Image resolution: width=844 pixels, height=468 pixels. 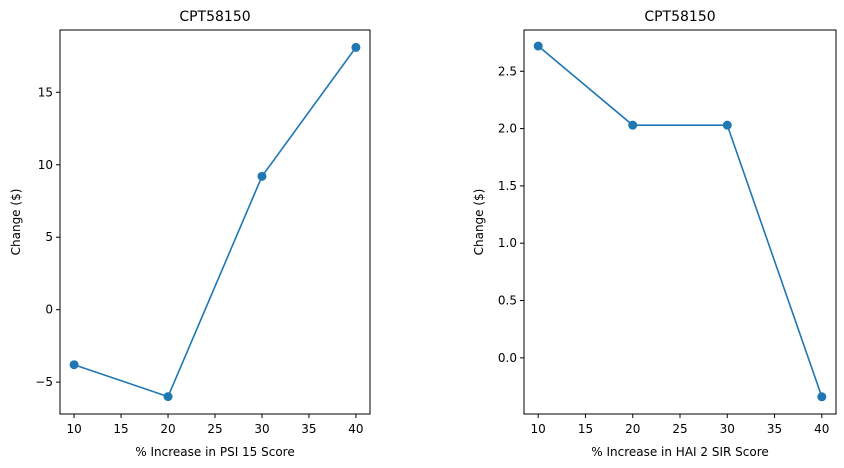 I want to click on right-x-axis-label: % Increase in HAI 2 SIR Score, so click(x=680, y=452).